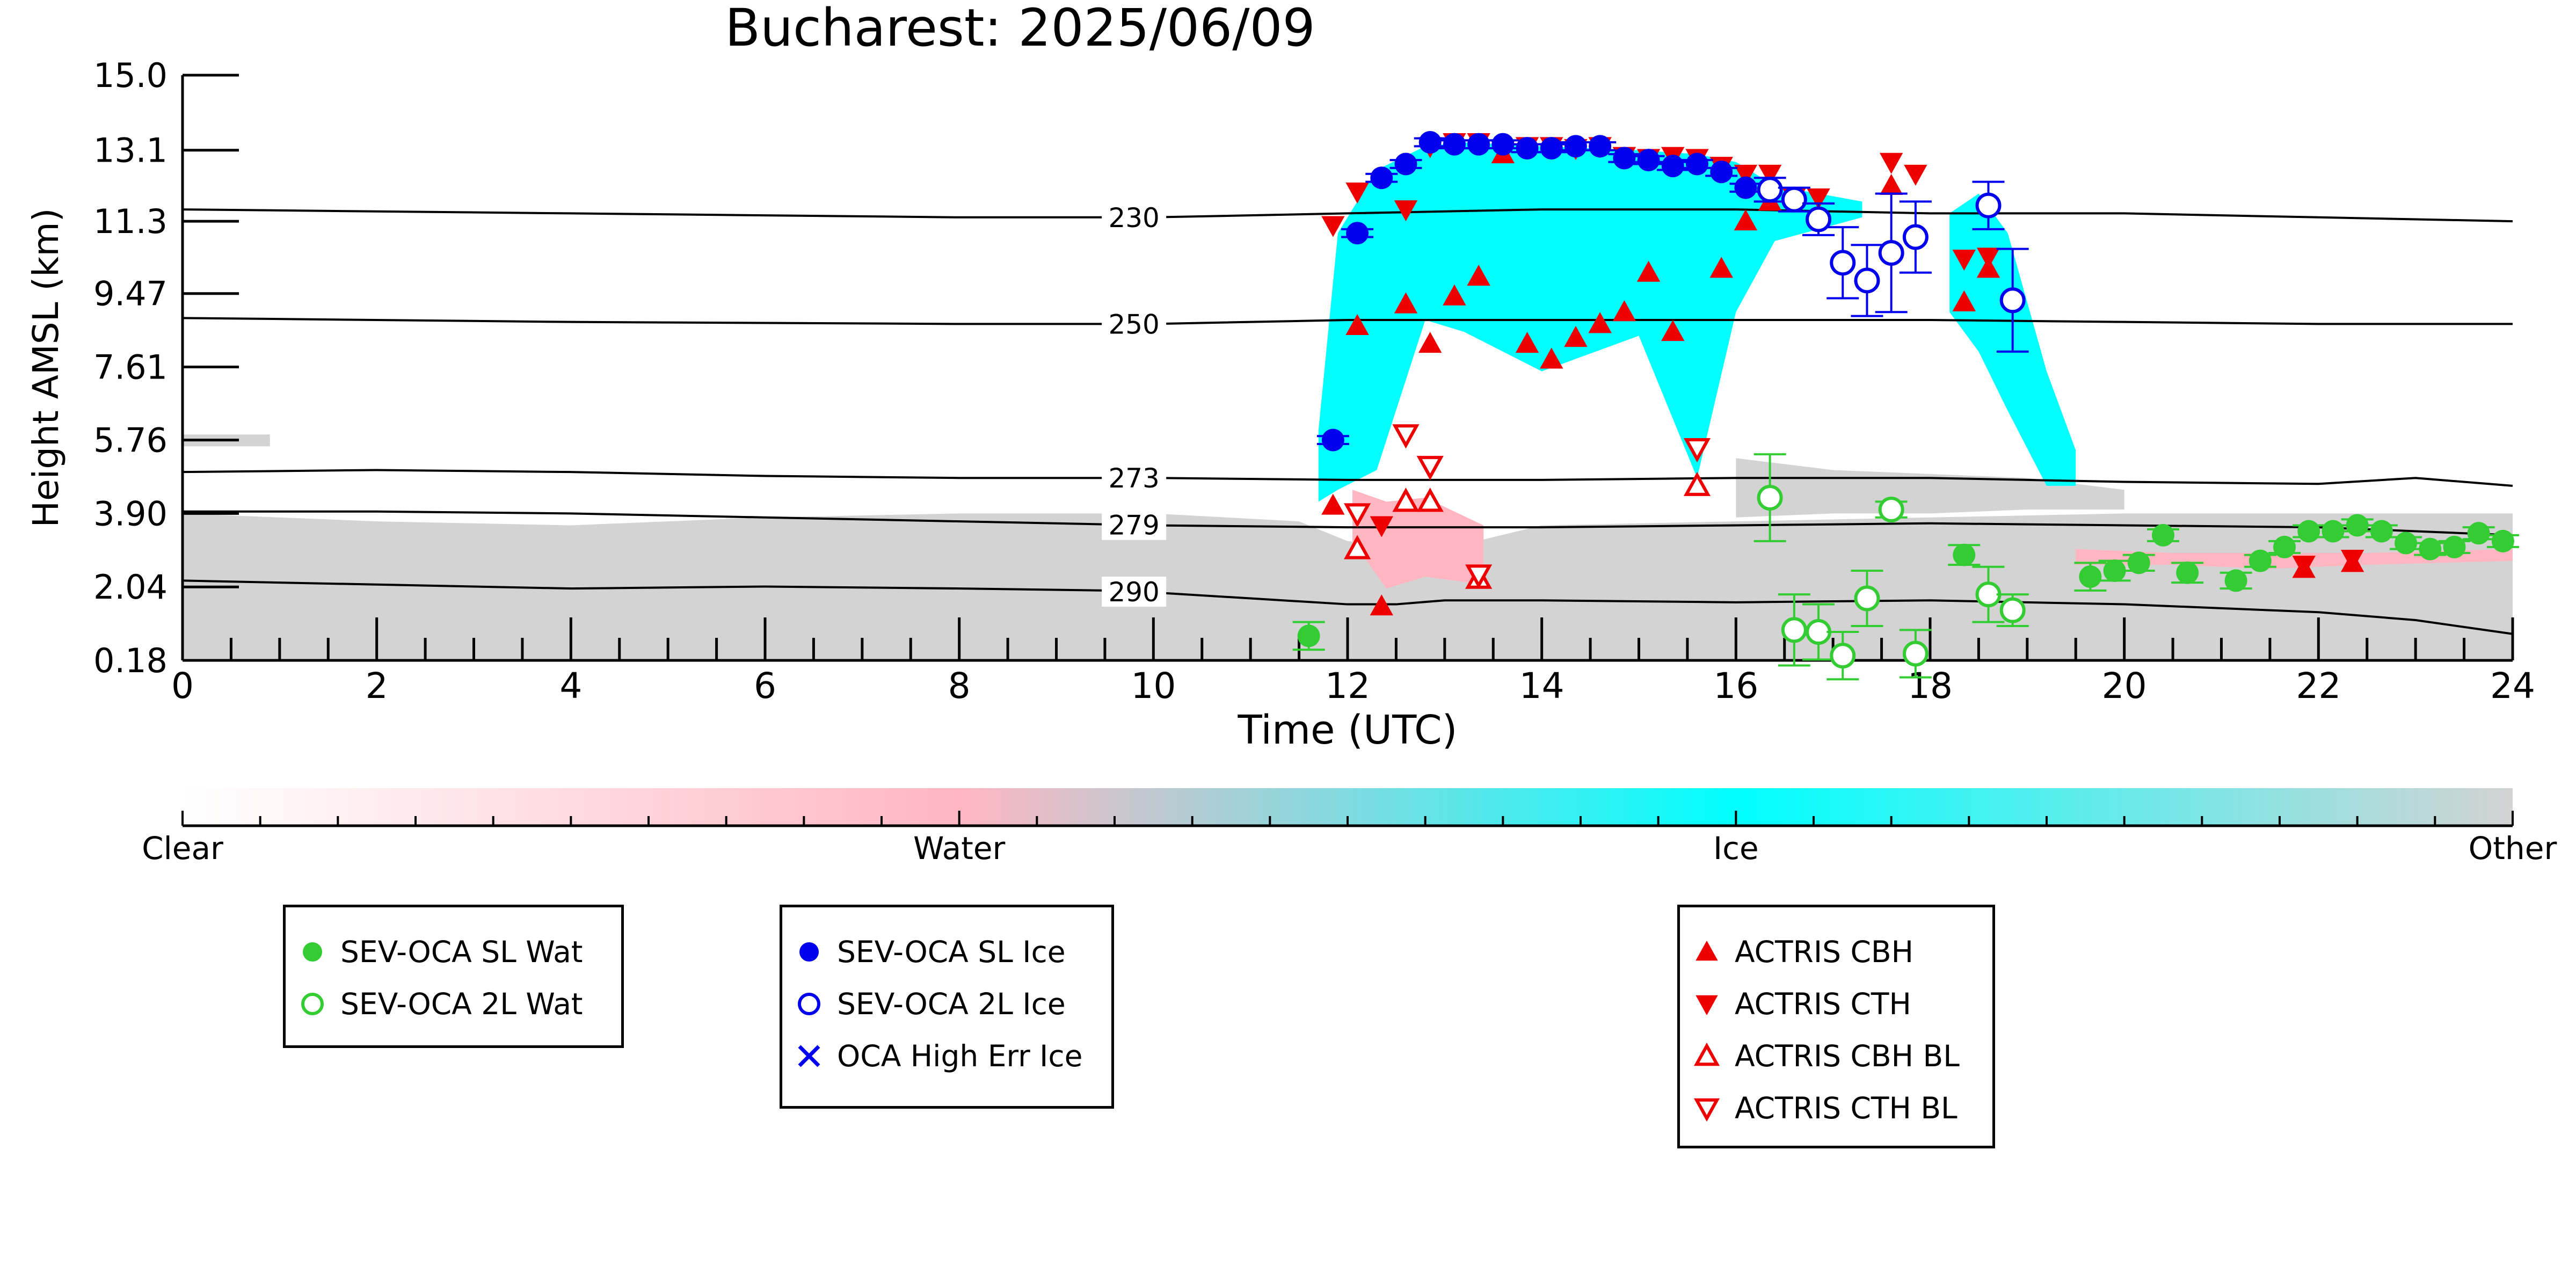 The height and width of the screenshot is (1288, 2576). What do you see at coordinates (130, 587) in the screenshot?
I see `y-tick-label: 2.04` at bounding box center [130, 587].